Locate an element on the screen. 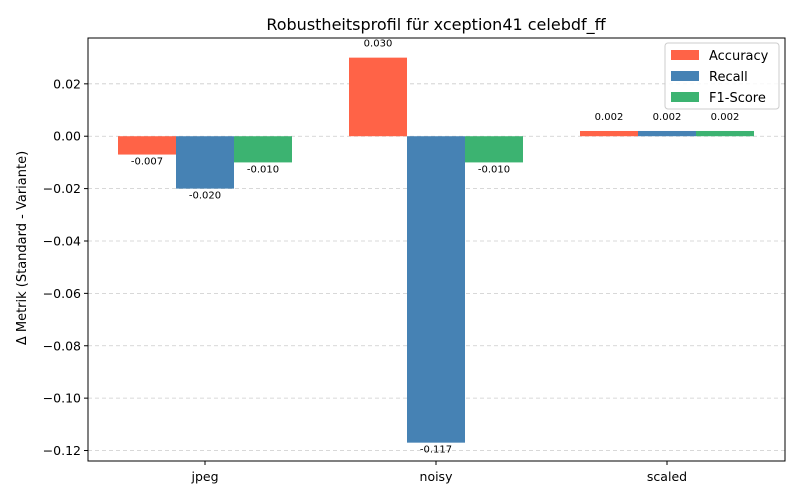 The height and width of the screenshot is (500, 800). legend: Accuracy Recall F1-Score is located at coordinates (722, 76).